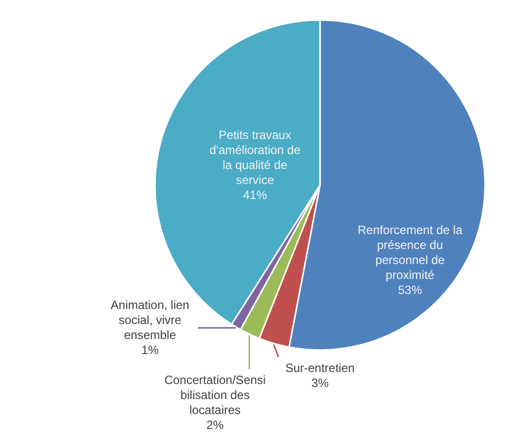 This screenshot has width=532, height=441. What do you see at coordinates (150, 320) in the screenshot?
I see `slice-label: Animation, lien social, vivre ensemble` at bounding box center [150, 320].